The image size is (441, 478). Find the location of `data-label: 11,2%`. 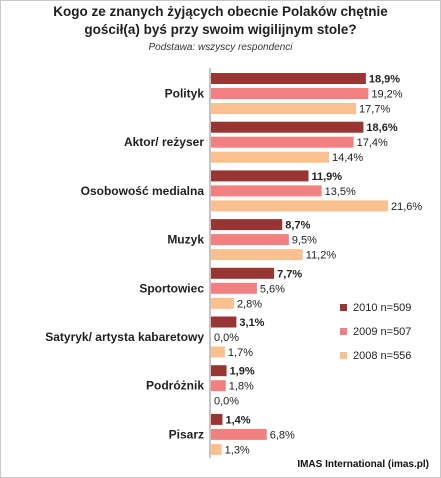

data-label: 11,2% is located at coordinates (321, 256).